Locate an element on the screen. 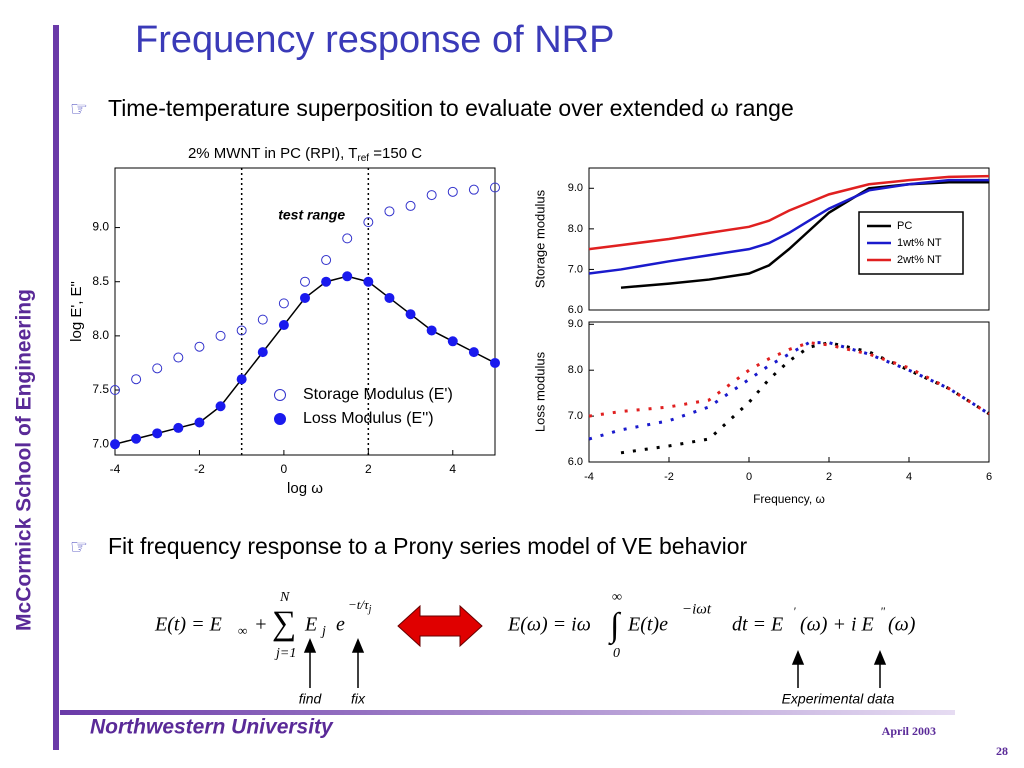 This screenshot has width=1024, height=768. legend-swatch is located at coordinates (280, 395).